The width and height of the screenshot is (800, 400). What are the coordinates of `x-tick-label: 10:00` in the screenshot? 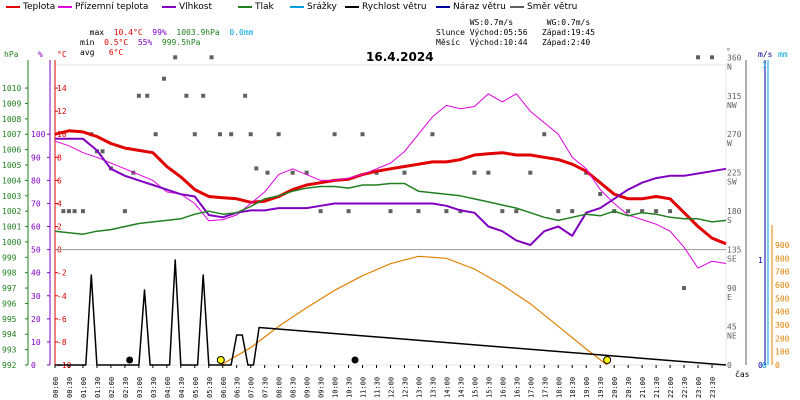 It's located at (336, 387).